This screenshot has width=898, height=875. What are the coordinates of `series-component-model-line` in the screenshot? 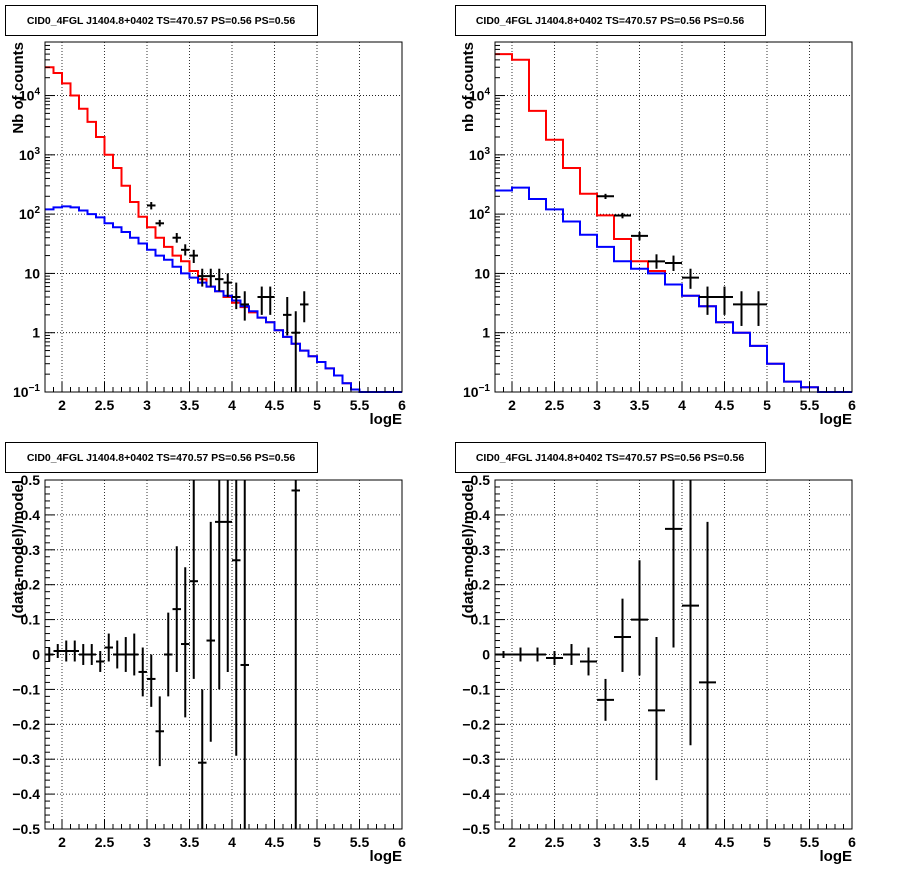 It's located at (673, 289).